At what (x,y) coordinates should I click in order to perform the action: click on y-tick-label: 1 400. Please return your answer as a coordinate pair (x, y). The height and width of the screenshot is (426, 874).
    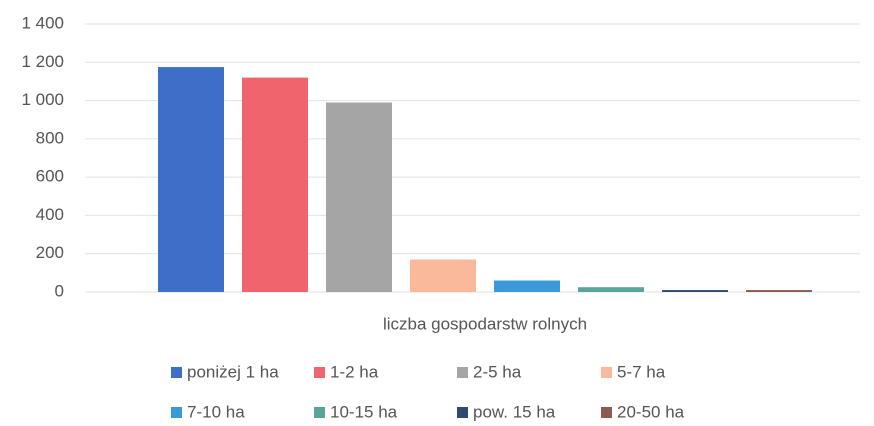
    Looking at the image, I should click on (42, 22).